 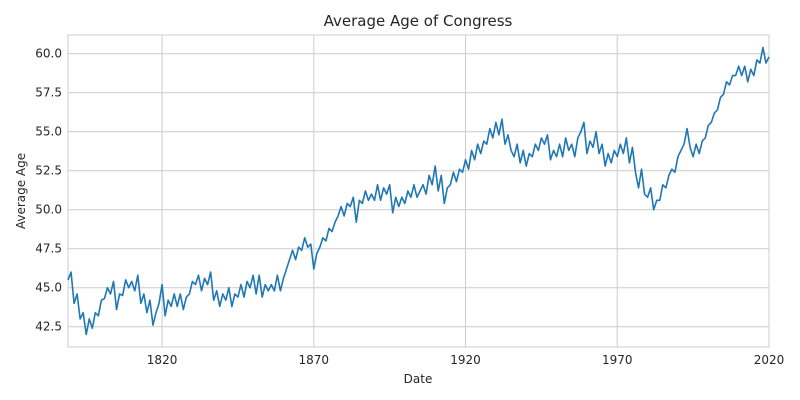 I want to click on x-axis-label: Date, so click(x=418, y=379).